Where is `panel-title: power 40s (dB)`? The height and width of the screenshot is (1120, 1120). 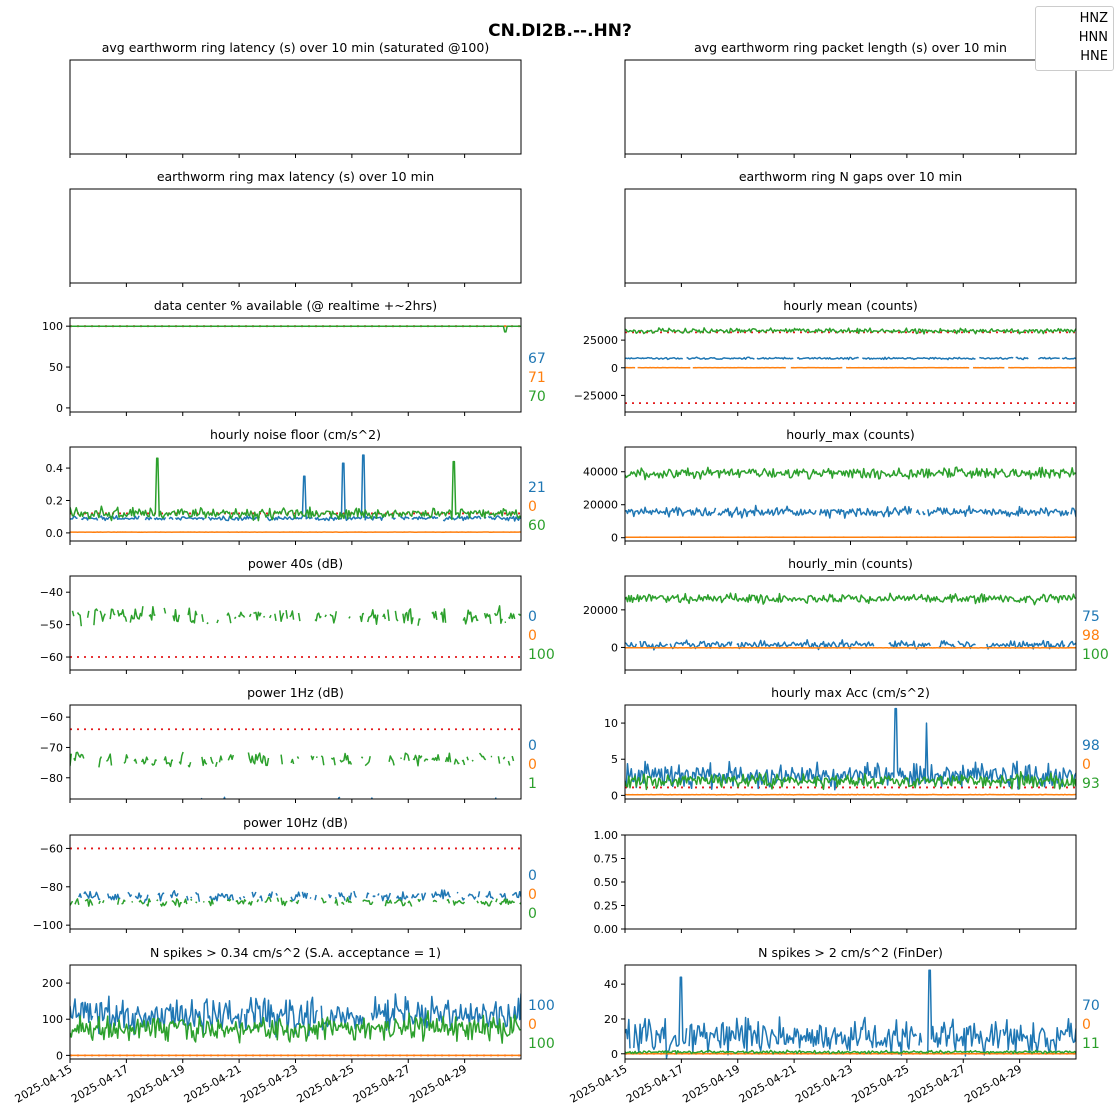
panel-title: power 40s (dB) is located at coordinates (295, 563).